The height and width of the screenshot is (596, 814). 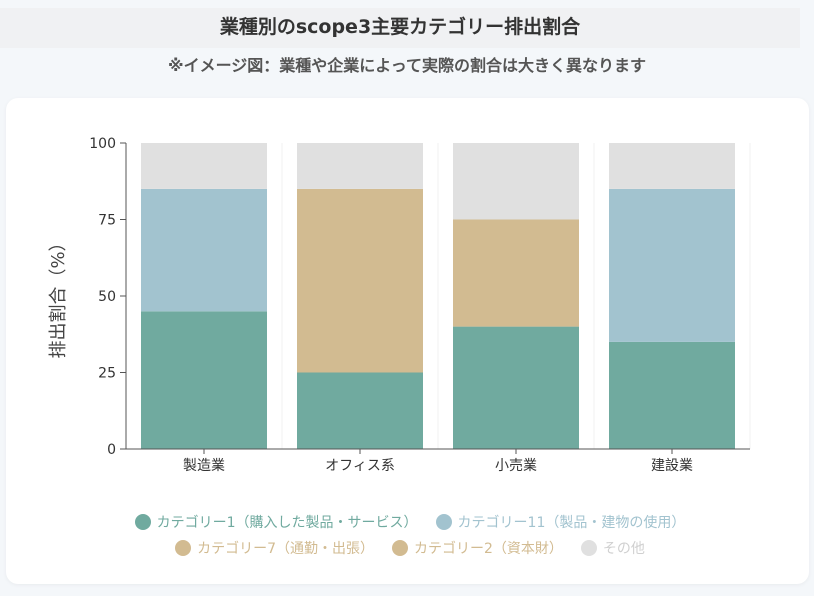 I want to click on y-tick-label: 0, so click(x=111, y=450).